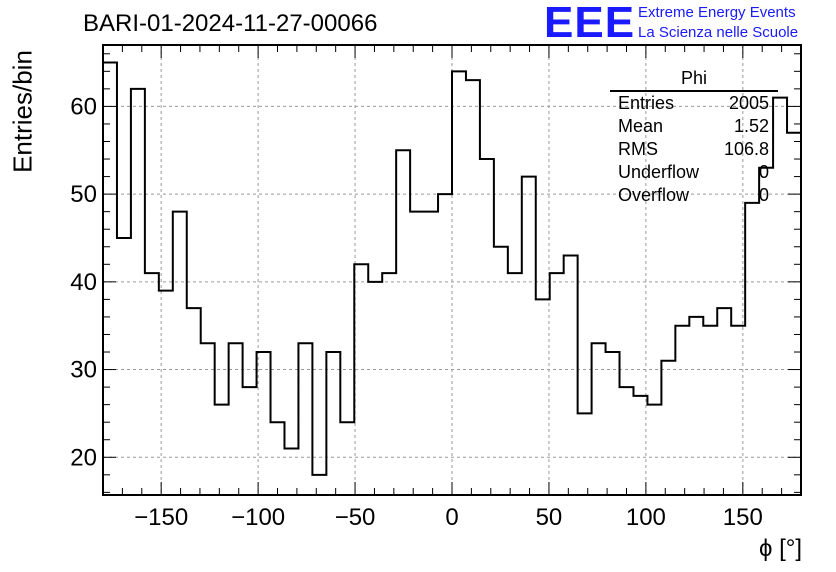 This screenshot has height=572, width=836. What do you see at coordinates (751, 126) in the screenshot?
I see `stats-value: 1.52` at bounding box center [751, 126].